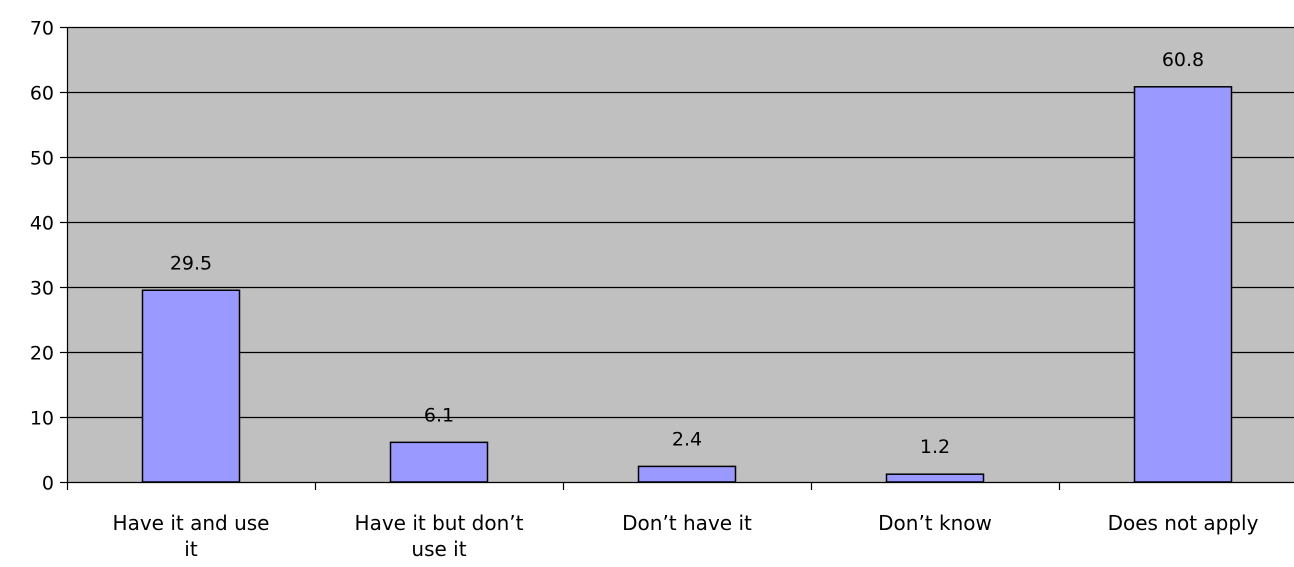 This screenshot has width=1294, height=567. Describe the element at coordinates (42, 224) in the screenshot. I see `y-tick-label: 40` at that location.